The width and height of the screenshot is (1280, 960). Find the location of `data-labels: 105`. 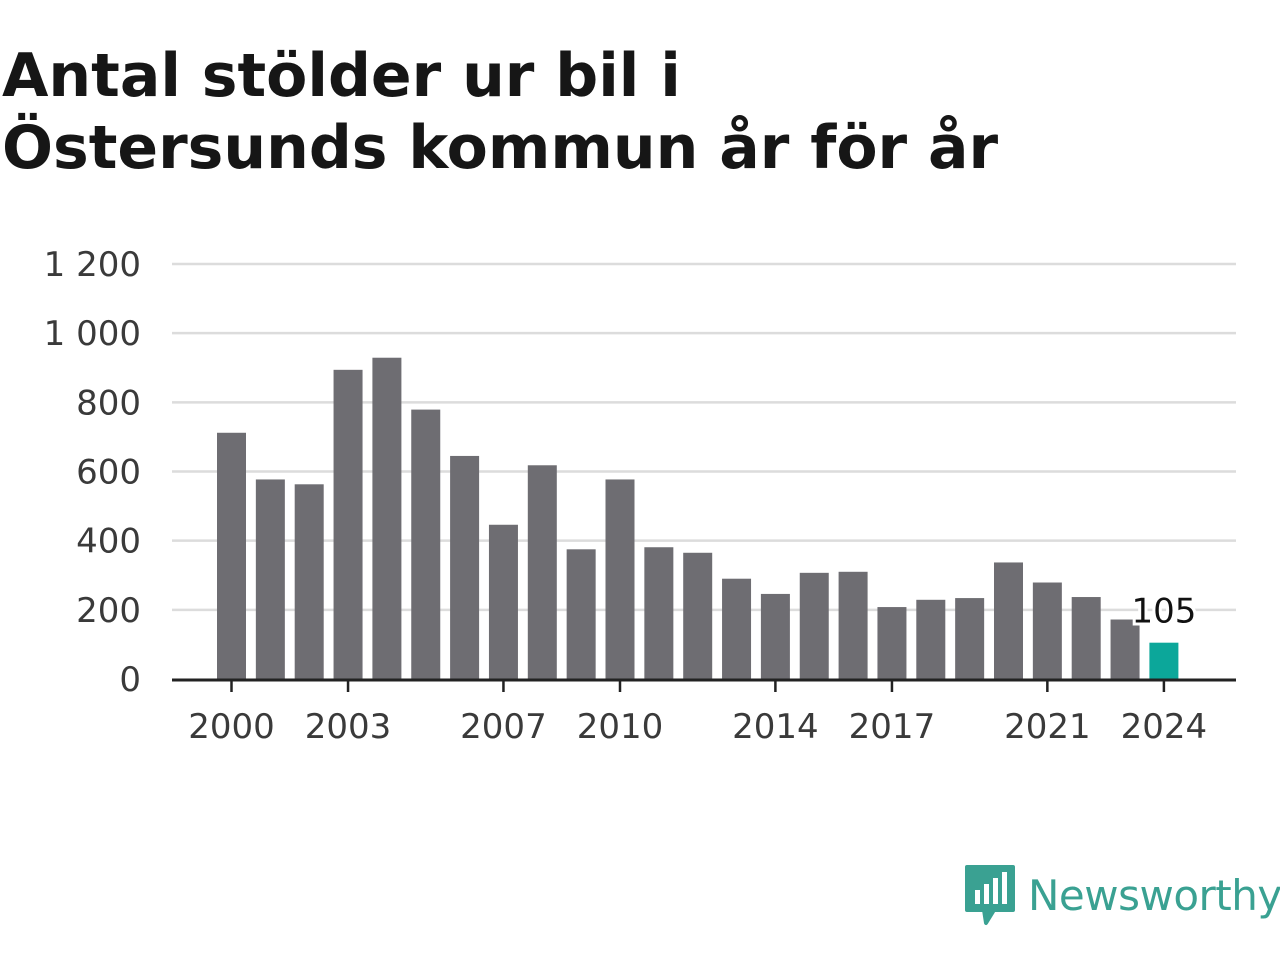

data-labels: 105 is located at coordinates (1163, 612).